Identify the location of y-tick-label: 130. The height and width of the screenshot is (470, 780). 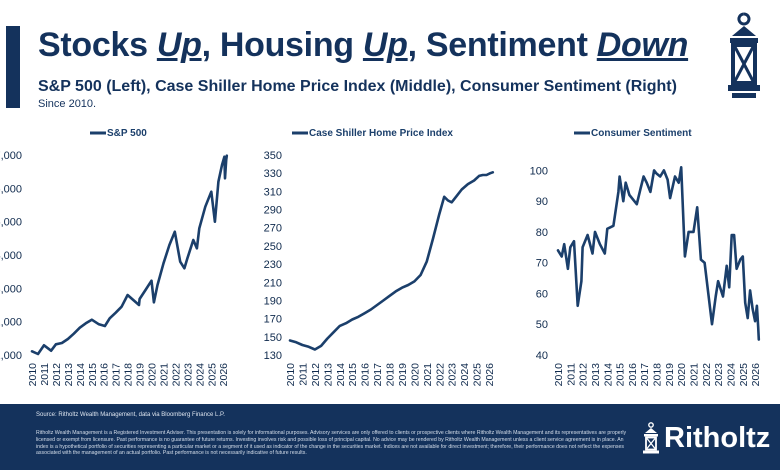
(273, 356).